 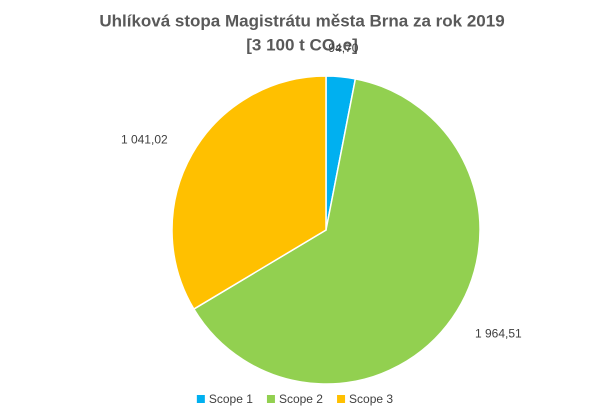 I want to click on legend-label: Scope 1, so click(x=231, y=399).